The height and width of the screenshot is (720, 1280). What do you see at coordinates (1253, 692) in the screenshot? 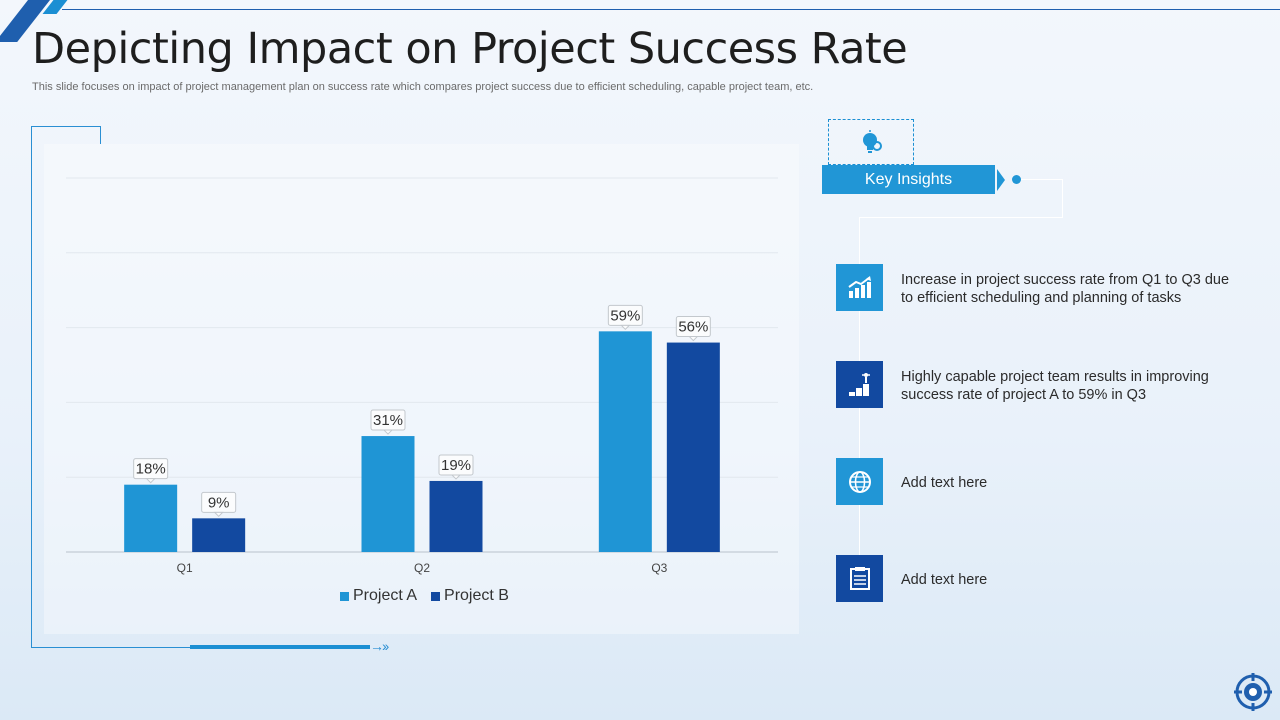
I see `target-logo-icon` at bounding box center [1253, 692].